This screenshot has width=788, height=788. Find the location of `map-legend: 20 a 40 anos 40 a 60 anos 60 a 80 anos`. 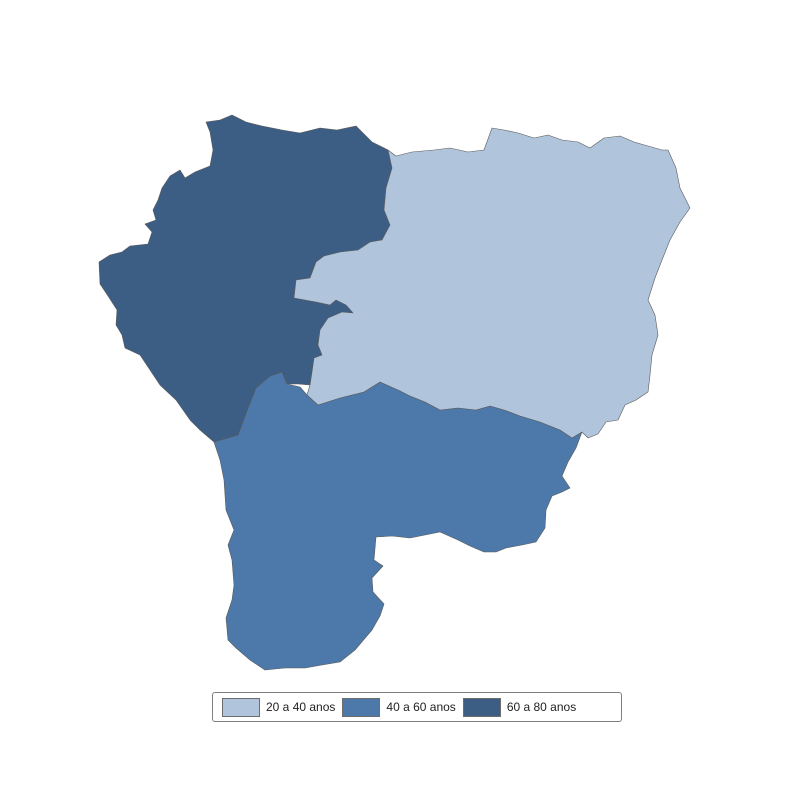

map-legend: 20 a 40 anos 40 a 60 anos 60 a 80 anos is located at coordinates (417, 707).